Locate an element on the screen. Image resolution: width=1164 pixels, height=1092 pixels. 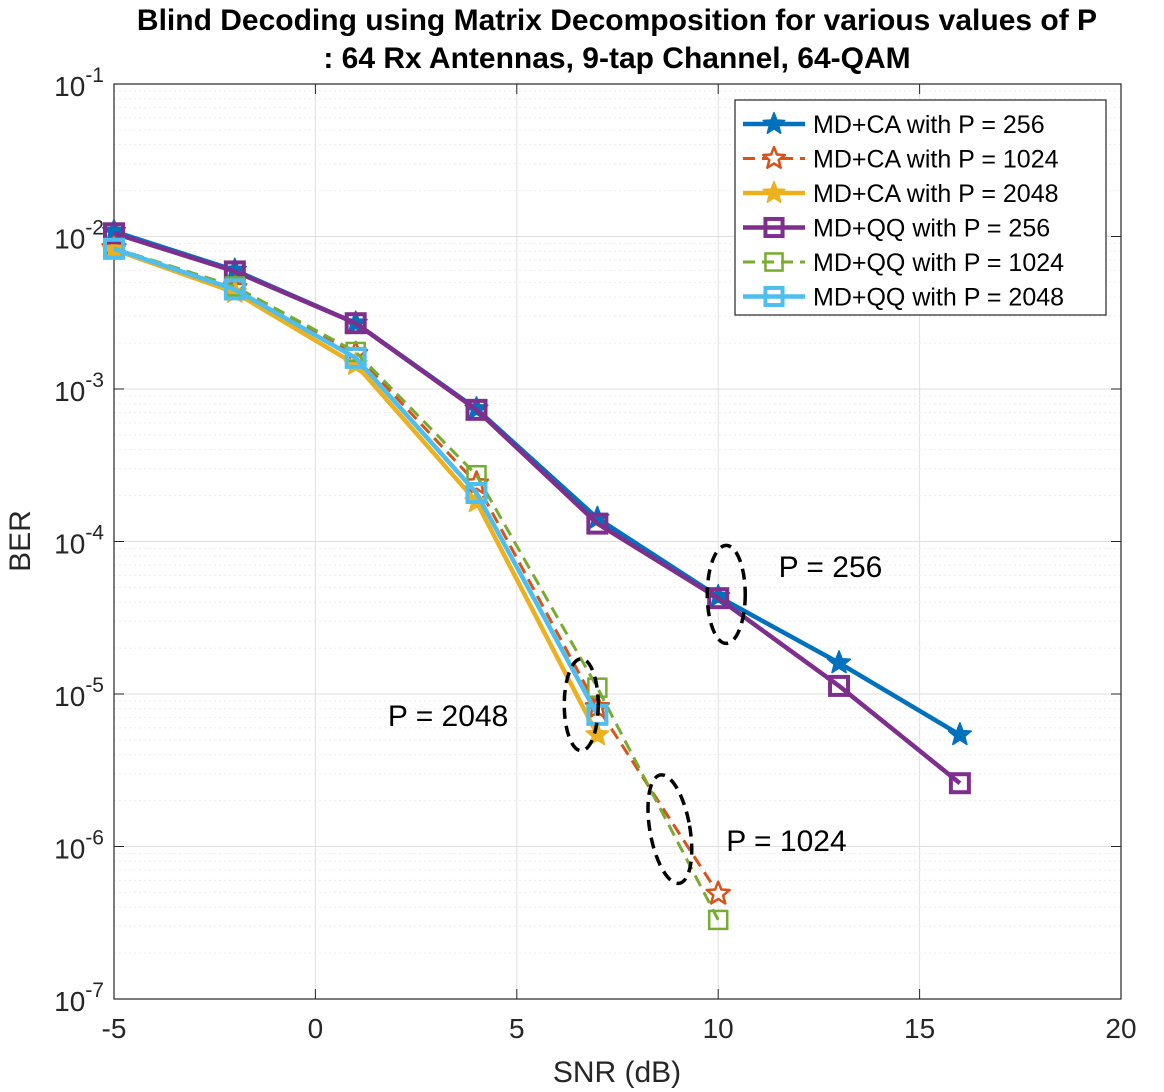
x-tick-labels: -5 0 5 10 15 20 is located at coordinates (619, 1028).